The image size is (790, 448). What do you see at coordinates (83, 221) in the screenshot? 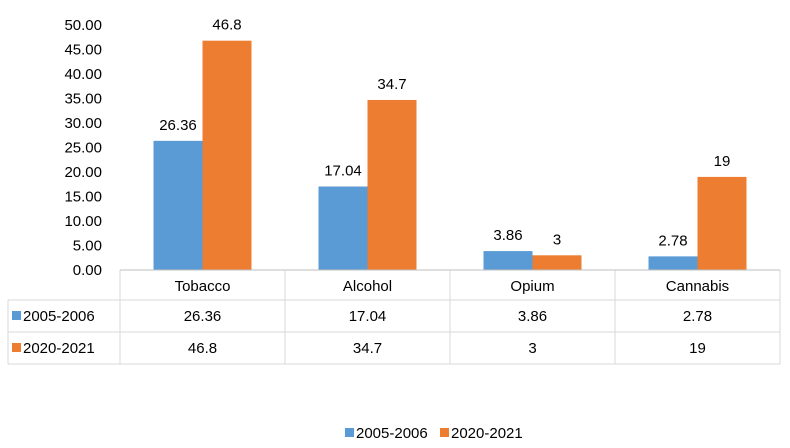
I see `y-tick-label: 10.00` at bounding box center [83, 221].